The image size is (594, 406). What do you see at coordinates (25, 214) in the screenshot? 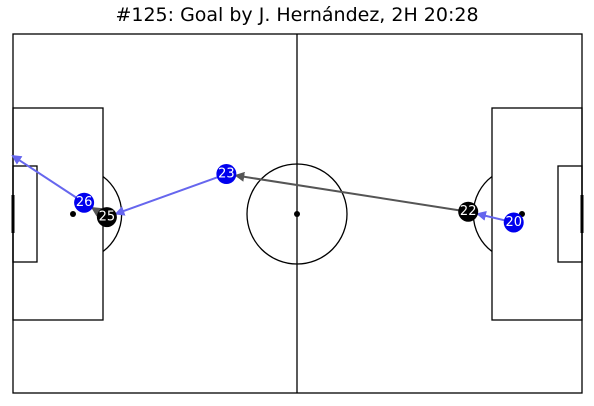
I see `left-goal-area` at bounding box center [25, 214].